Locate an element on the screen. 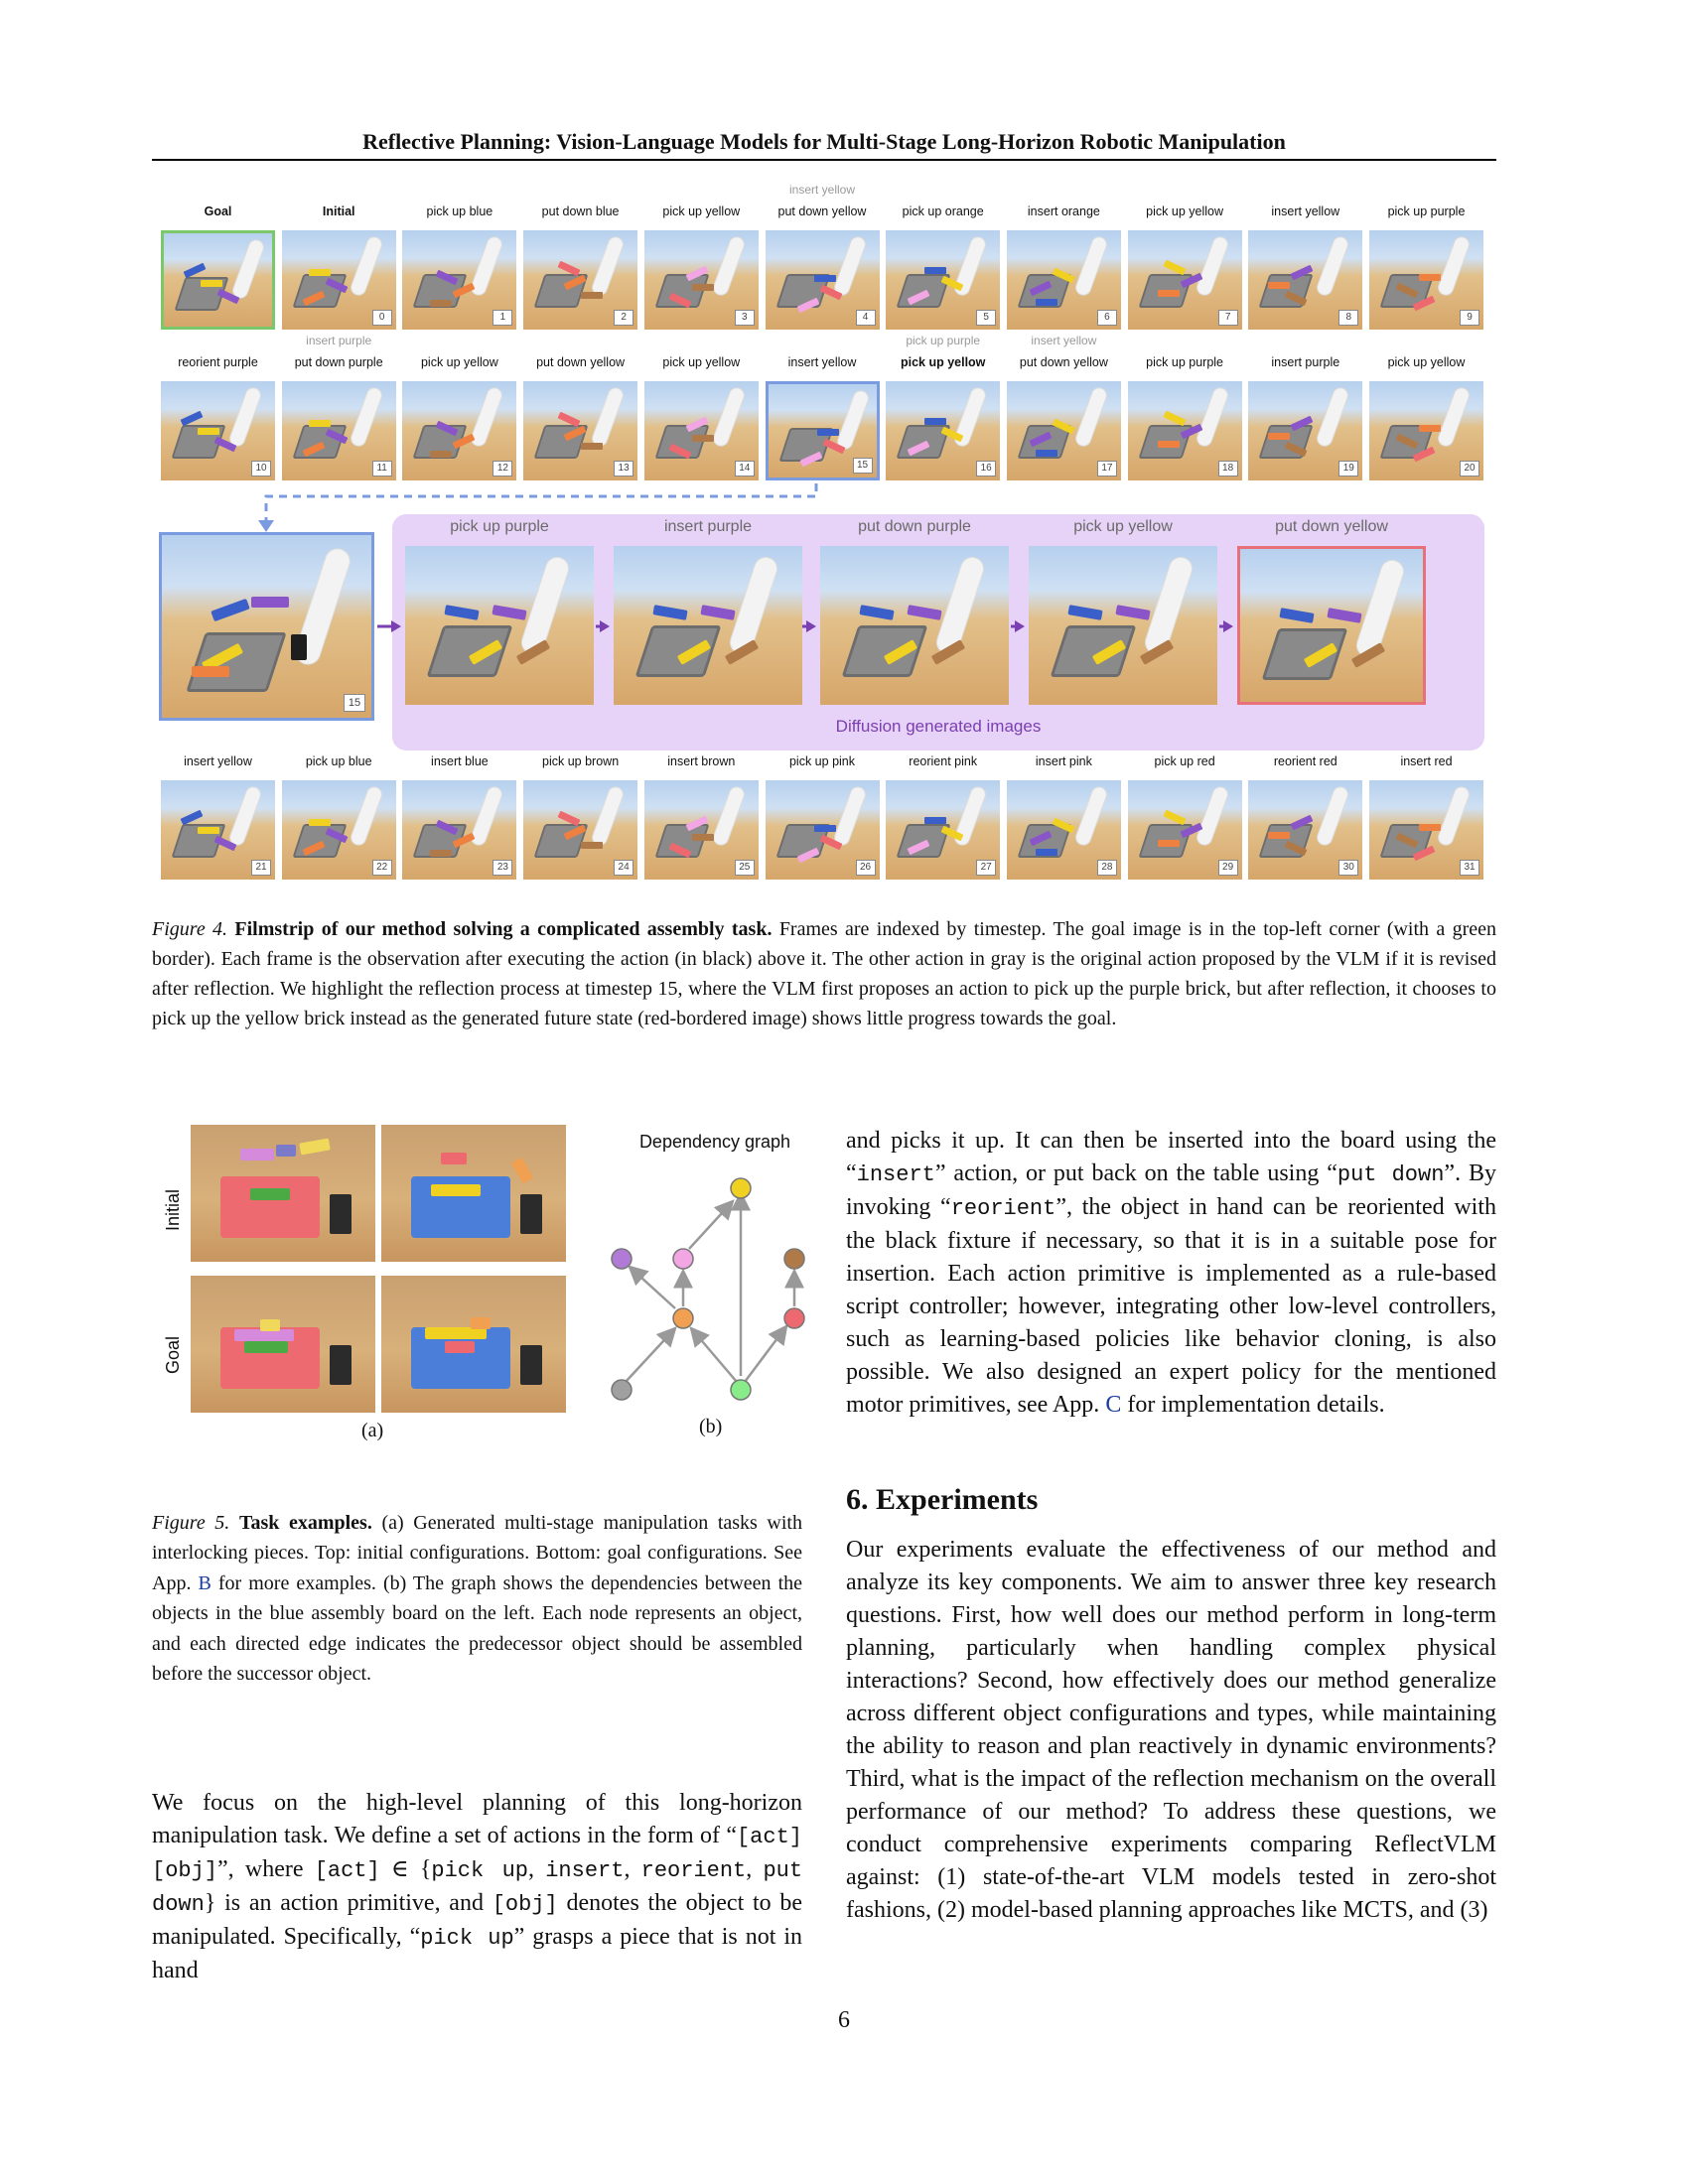  action-label: pick up purple is located at coordinates (1426, 211).